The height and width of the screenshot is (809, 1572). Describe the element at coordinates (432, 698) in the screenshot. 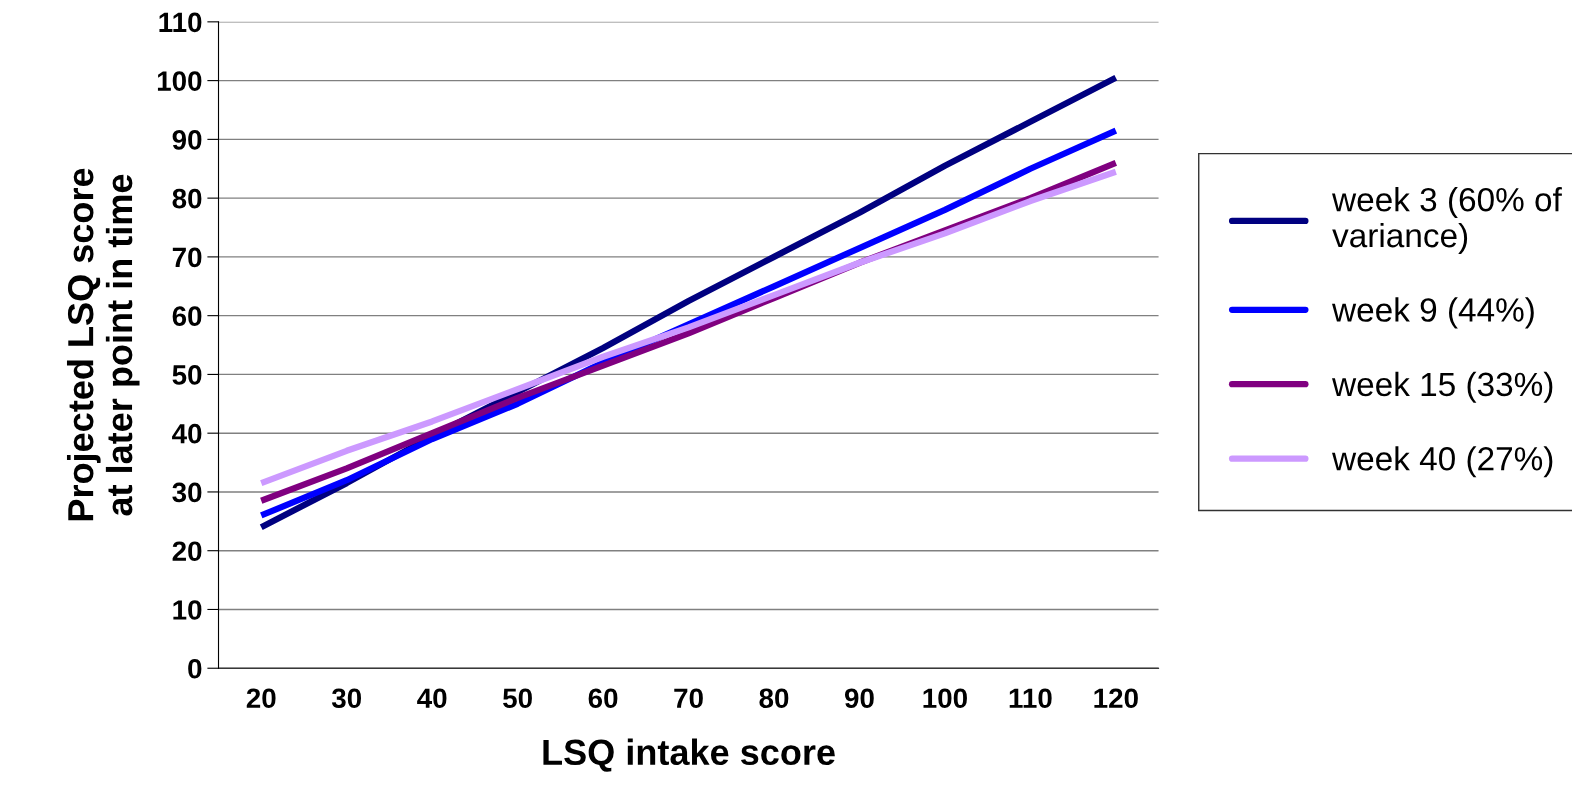

I see `x-tick-label: 40` at that location.